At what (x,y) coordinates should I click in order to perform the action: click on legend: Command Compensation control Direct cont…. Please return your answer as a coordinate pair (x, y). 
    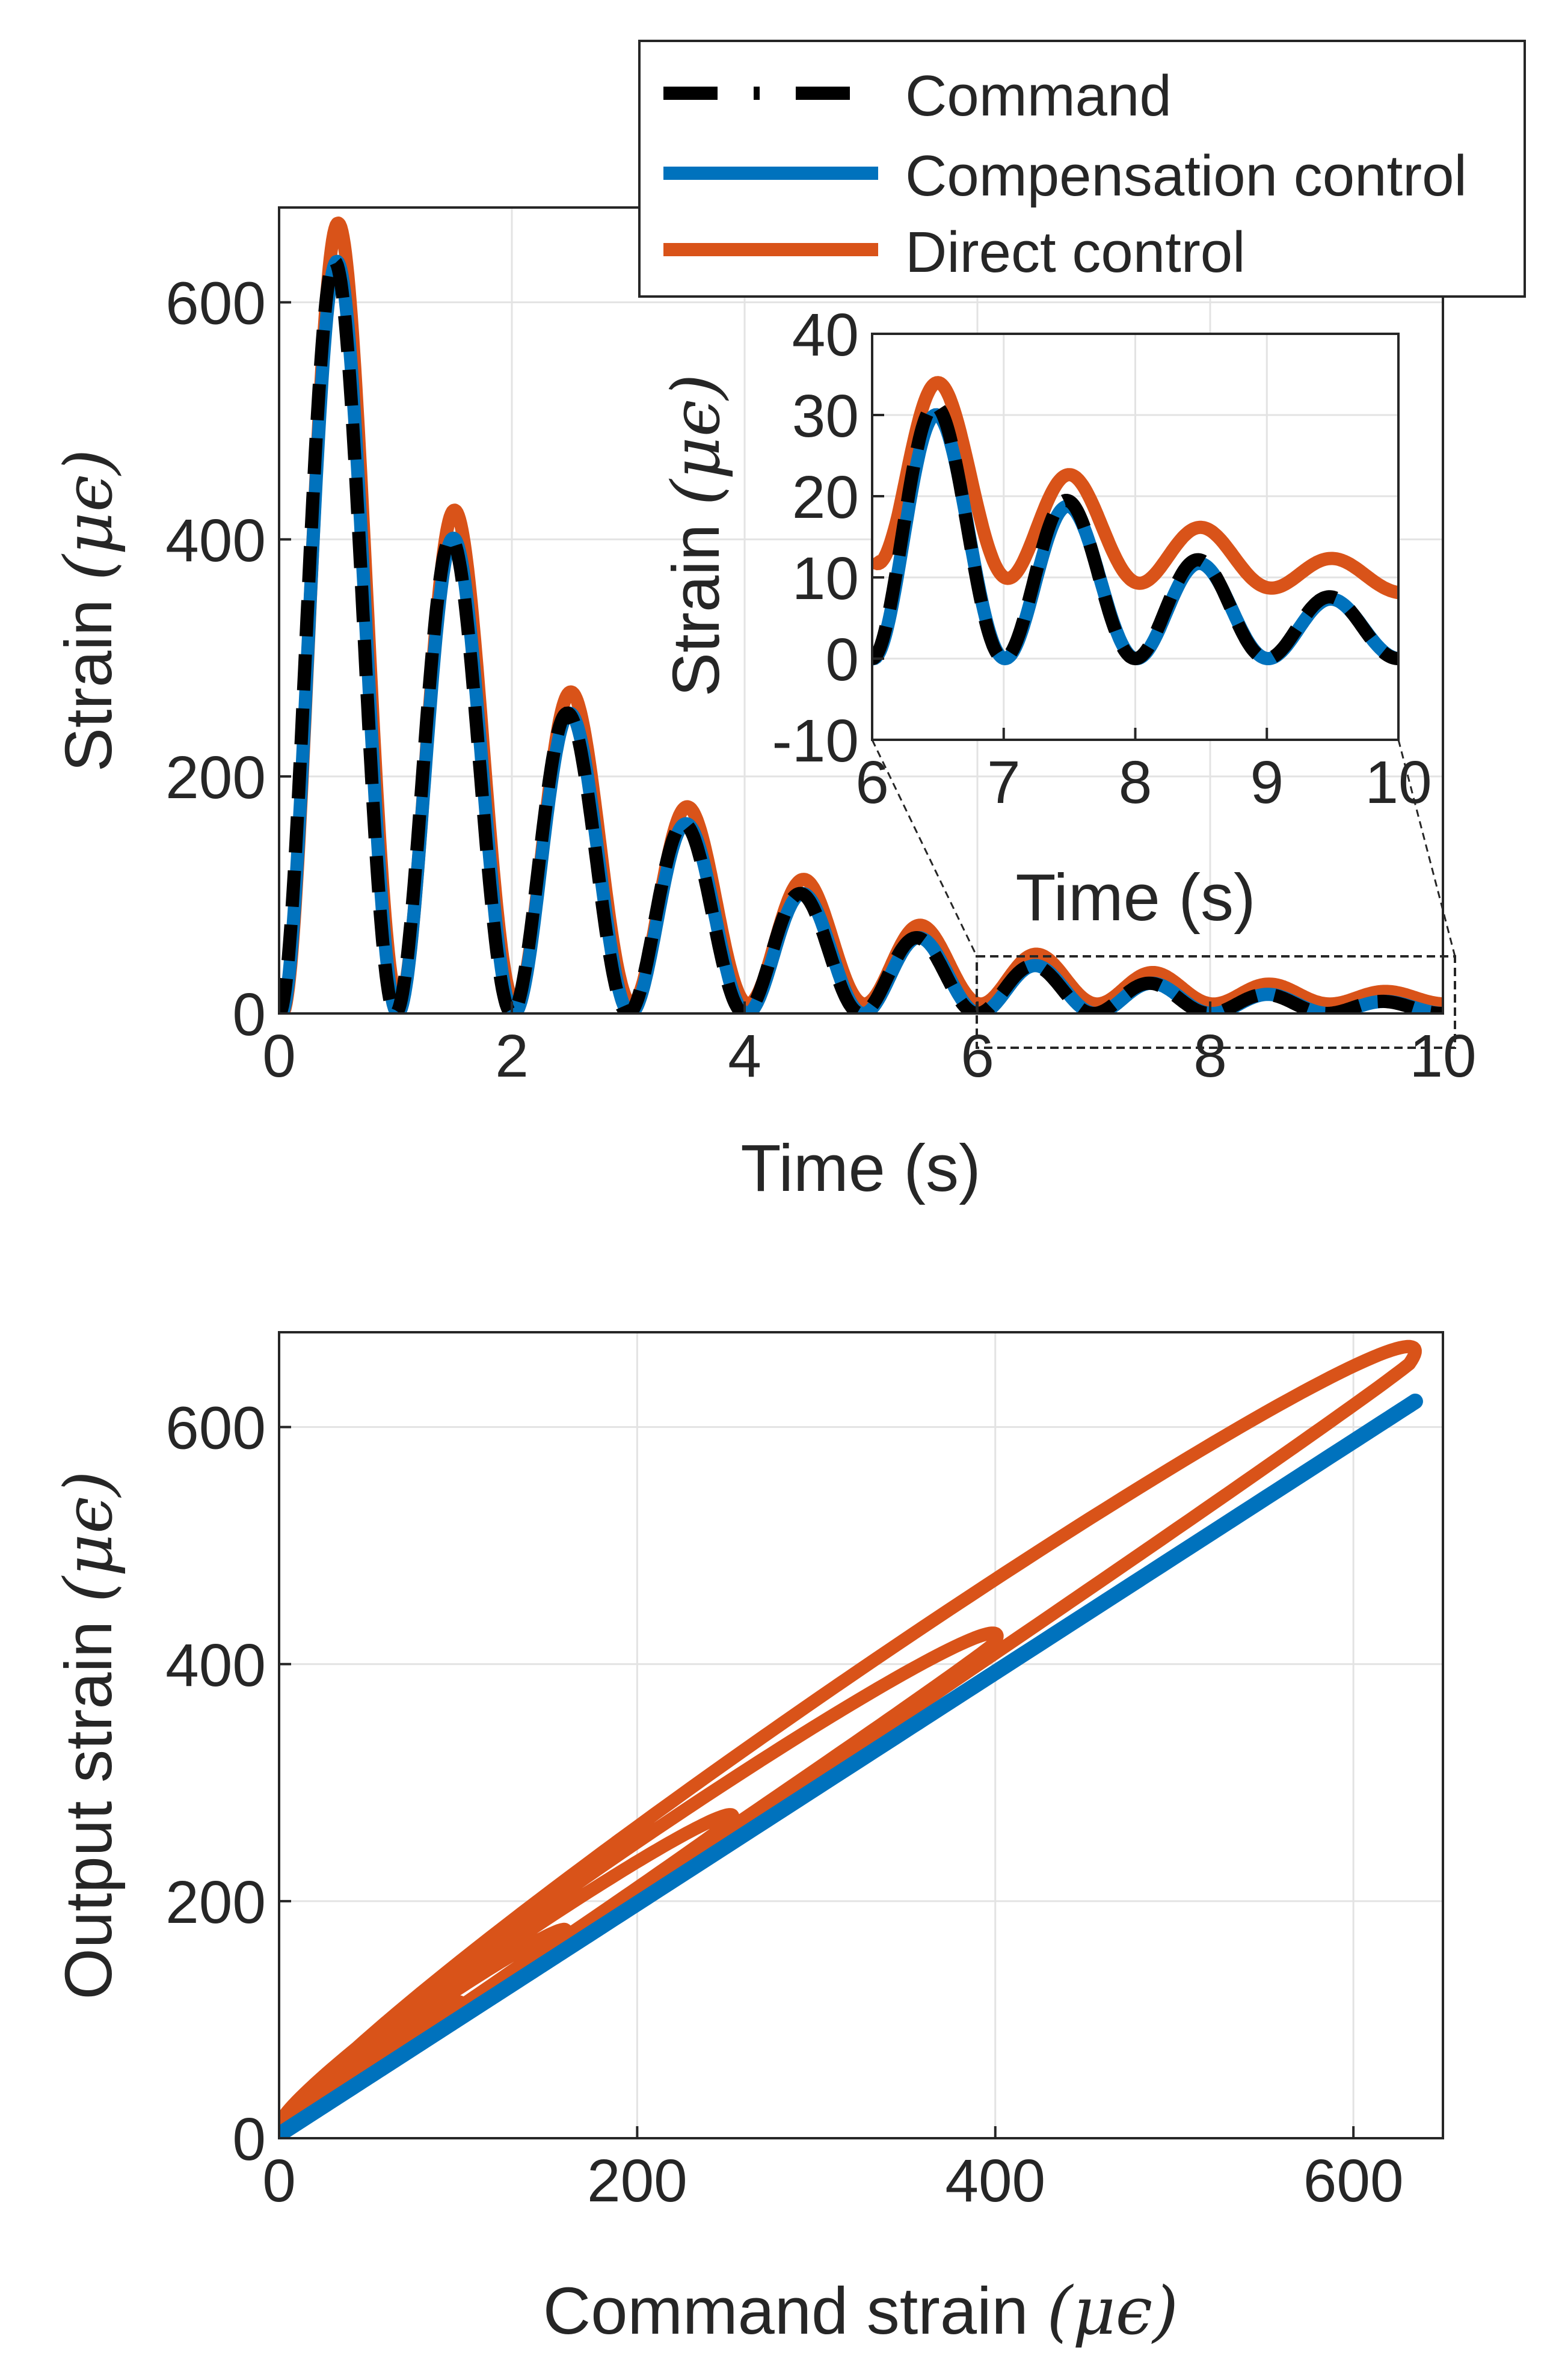
    Looking at the image, I should click on (1082, 169).